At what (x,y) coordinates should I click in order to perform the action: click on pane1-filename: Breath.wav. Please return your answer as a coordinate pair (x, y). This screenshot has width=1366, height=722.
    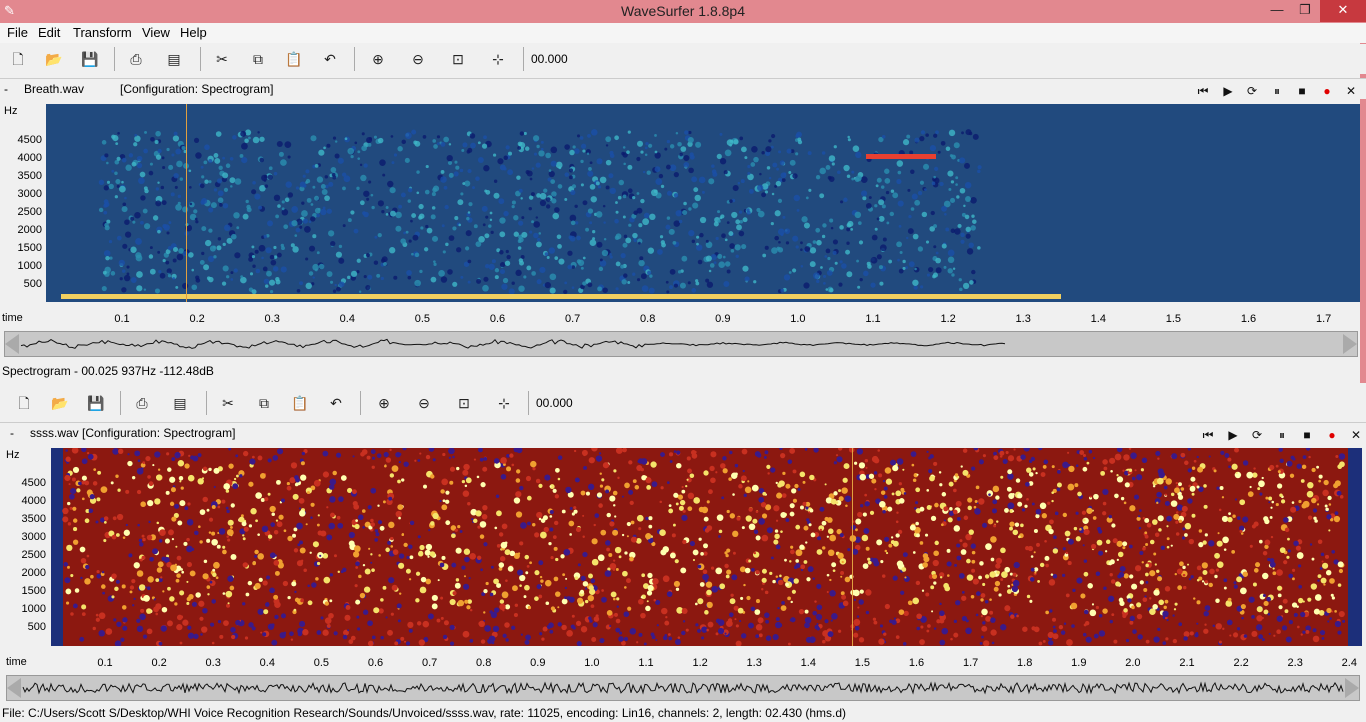
    Looking at the image, I should click on (54, 89).